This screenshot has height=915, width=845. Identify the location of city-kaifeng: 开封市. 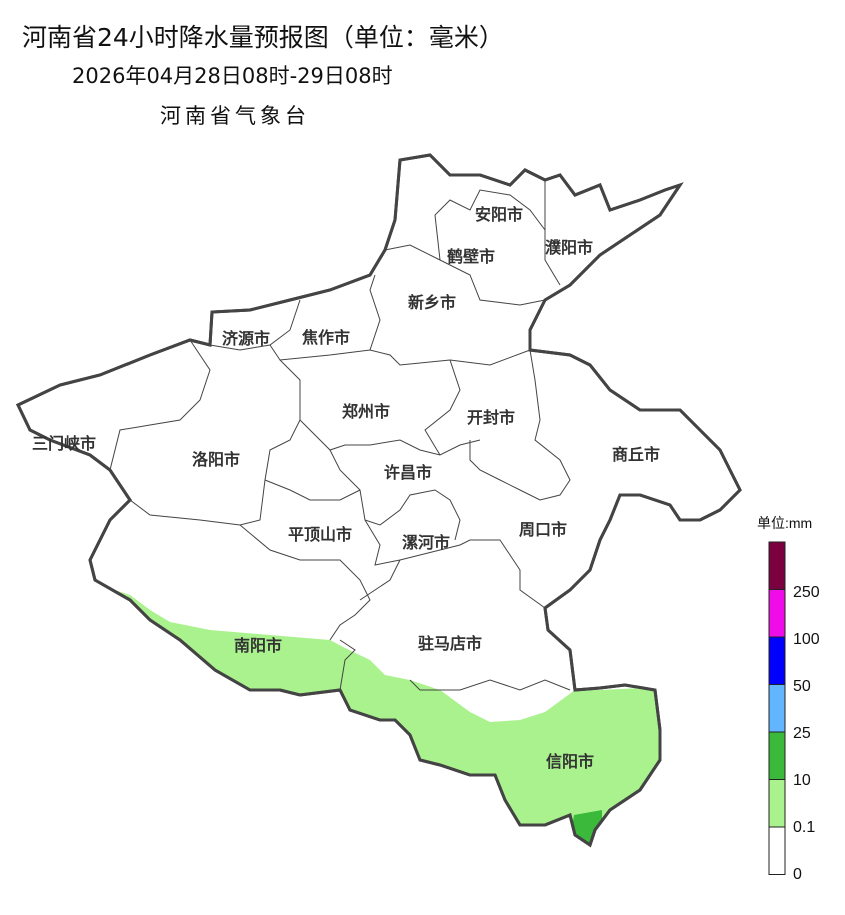
(491, 417).